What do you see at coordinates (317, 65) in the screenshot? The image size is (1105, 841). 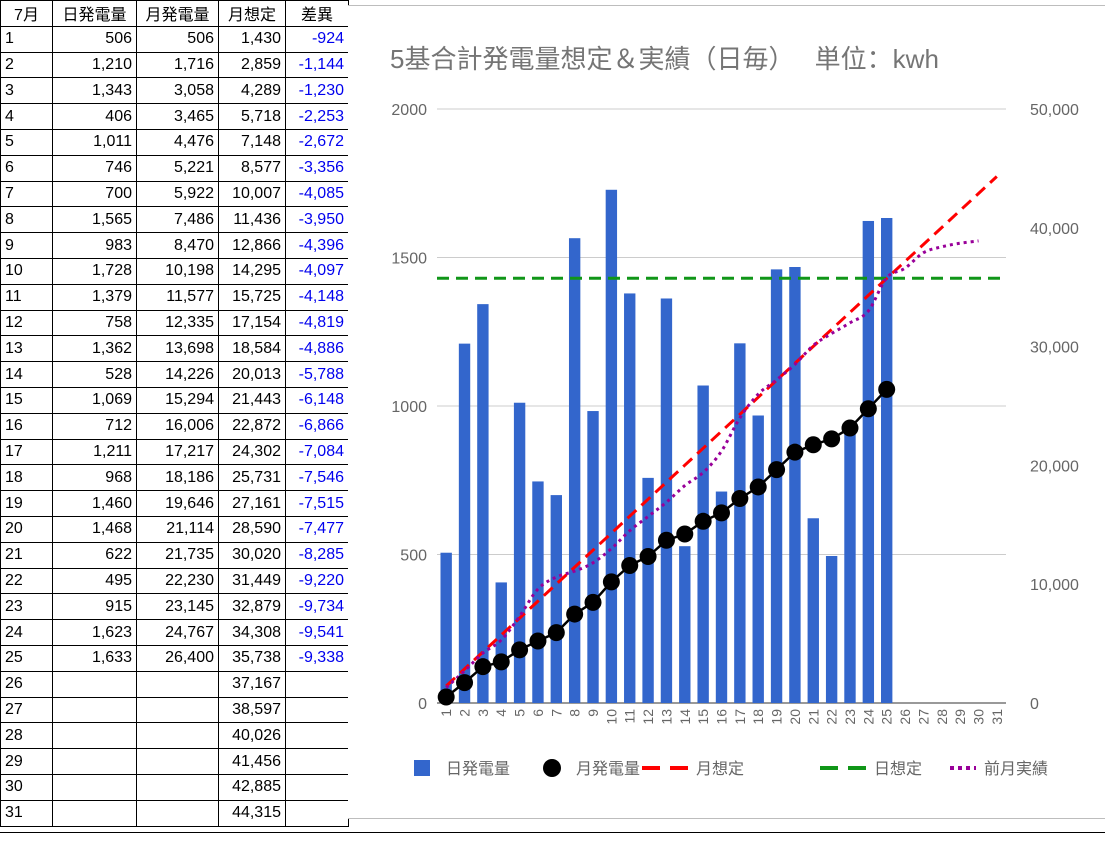 I see `cell-difference: -1,144` at bounding box center [317, 65].